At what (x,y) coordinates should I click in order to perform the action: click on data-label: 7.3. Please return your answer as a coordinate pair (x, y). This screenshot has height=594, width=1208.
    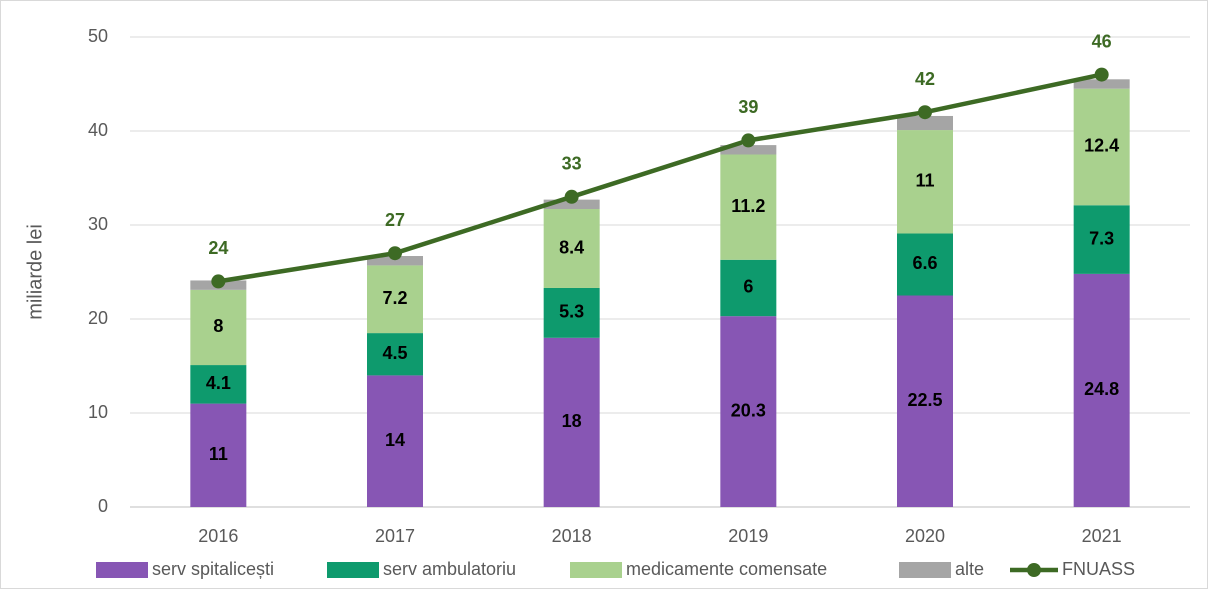
    Looking at the image, I should click on (1101, 238).